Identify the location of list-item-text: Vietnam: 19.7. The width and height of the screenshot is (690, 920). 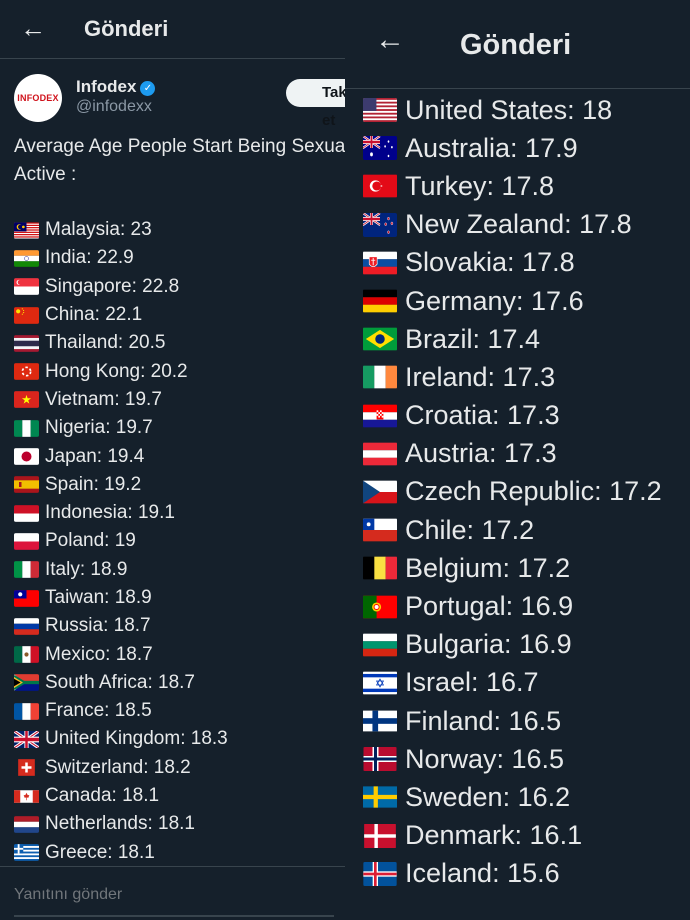
(103, 399).